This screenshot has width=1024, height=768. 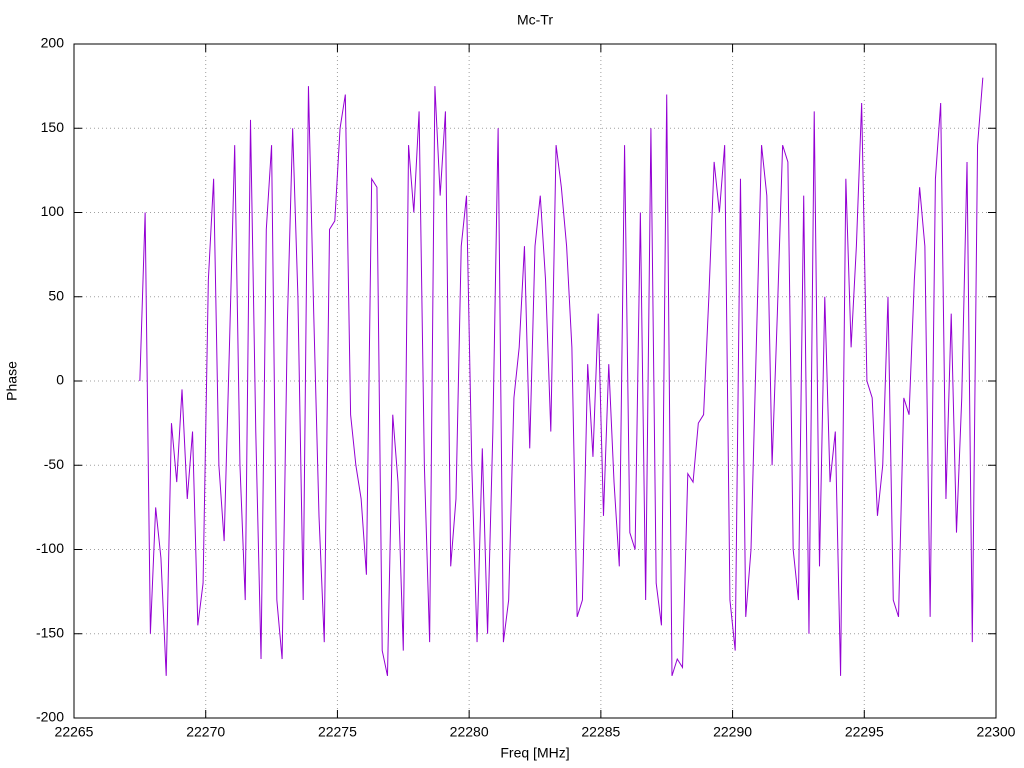 What do you see at coordinates (50, 632) in the screenshot?
I see `y-tick-label: -150` at bounding box center [50, 632].